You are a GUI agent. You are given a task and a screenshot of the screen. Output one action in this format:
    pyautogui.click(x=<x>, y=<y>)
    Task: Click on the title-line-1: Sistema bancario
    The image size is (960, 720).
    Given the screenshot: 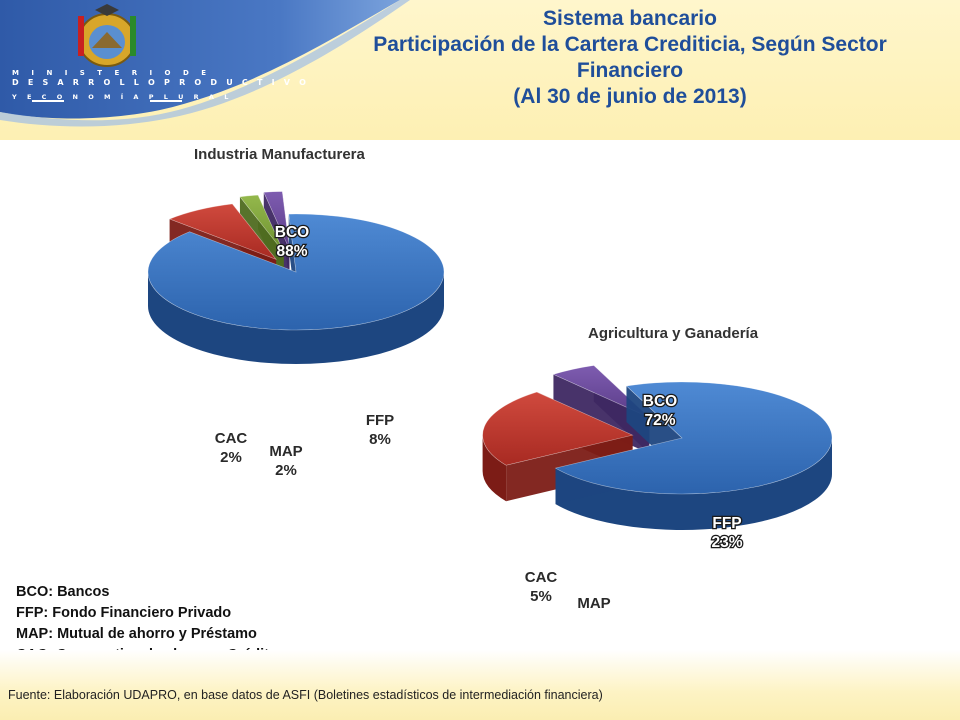 What is the action you would take?
    pyautogui.click(x=630, y=18)
    